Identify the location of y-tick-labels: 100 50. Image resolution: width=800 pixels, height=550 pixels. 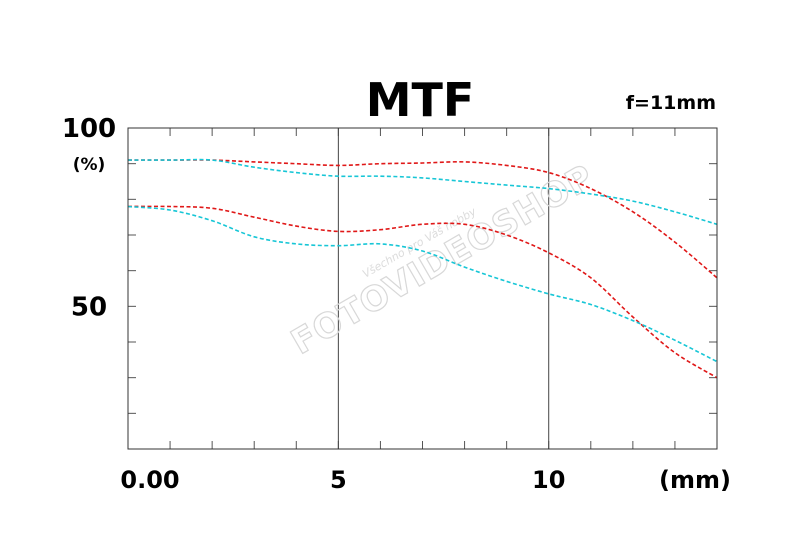
(89, 218).